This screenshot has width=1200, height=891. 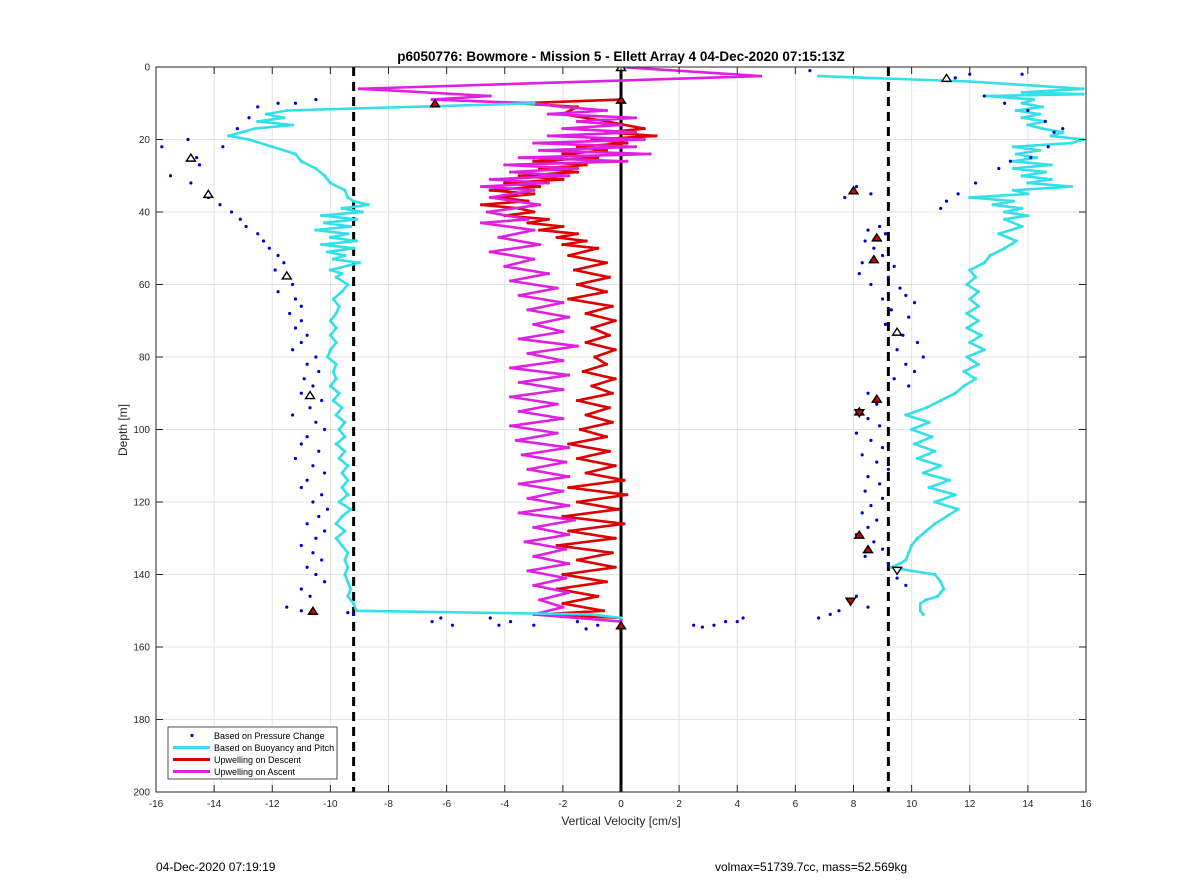 What do you see at coordinates (504, 804) in the screenshot?
I see `x-tick-label: -4` at bounding box center [504, 804].